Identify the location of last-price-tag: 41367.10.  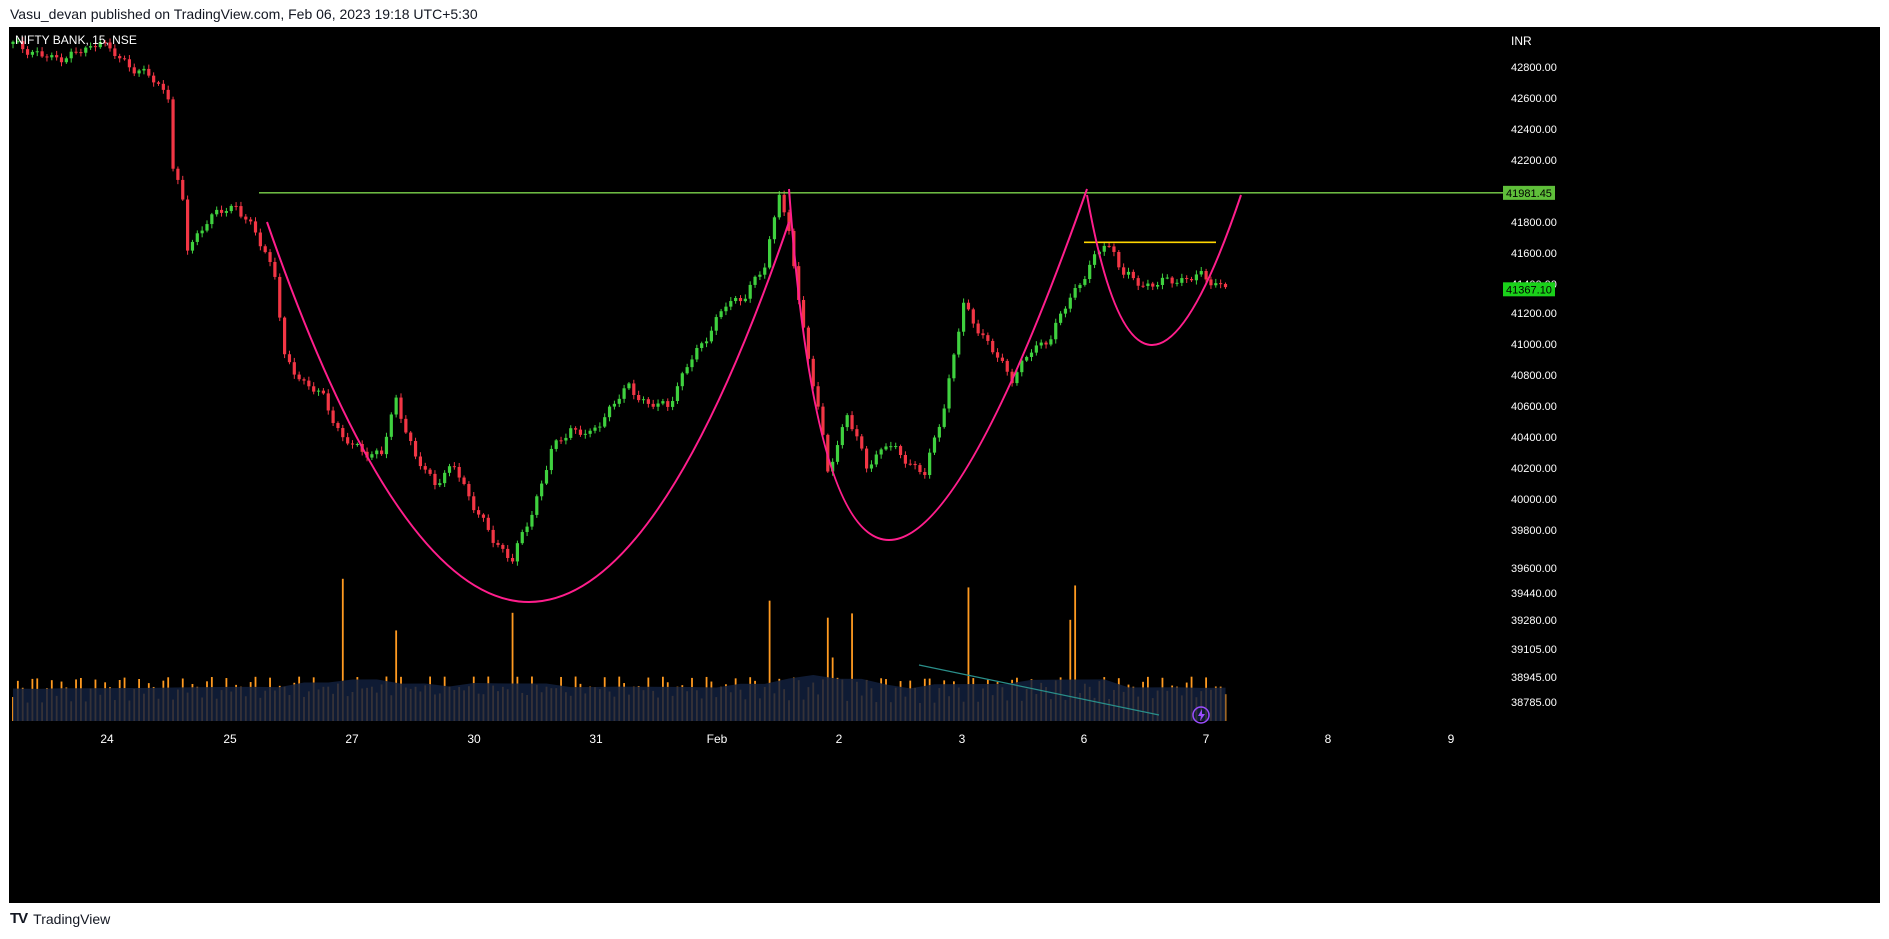
(1529, 289).